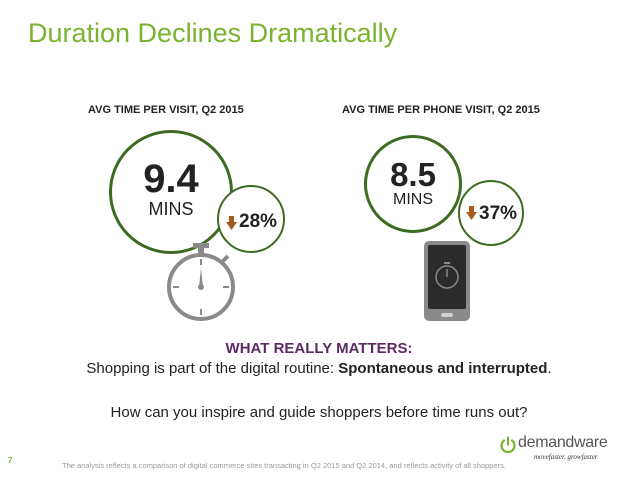 The height and width of the screenshot is (478, 638). Describe the element at coordinates (171, 179) in the screenshot. I see `left-stat-value: 9.4` at that location.